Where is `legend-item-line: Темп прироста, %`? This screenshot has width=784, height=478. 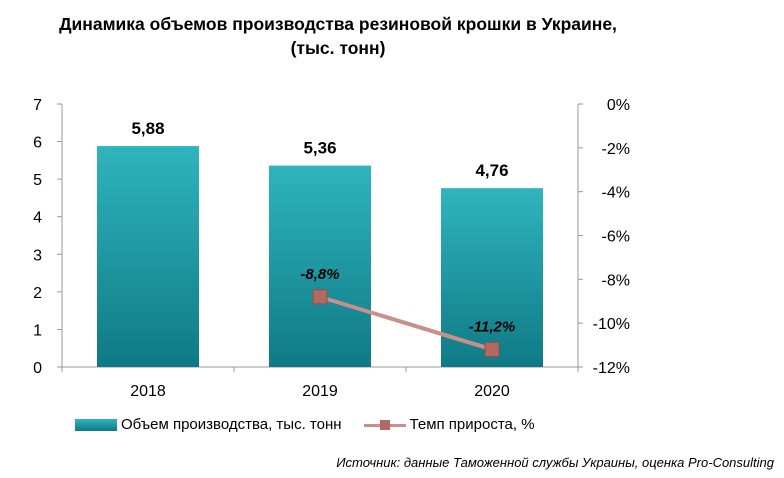
legend-item-line: Темп прироста, % is located at coordinates (449, 424).